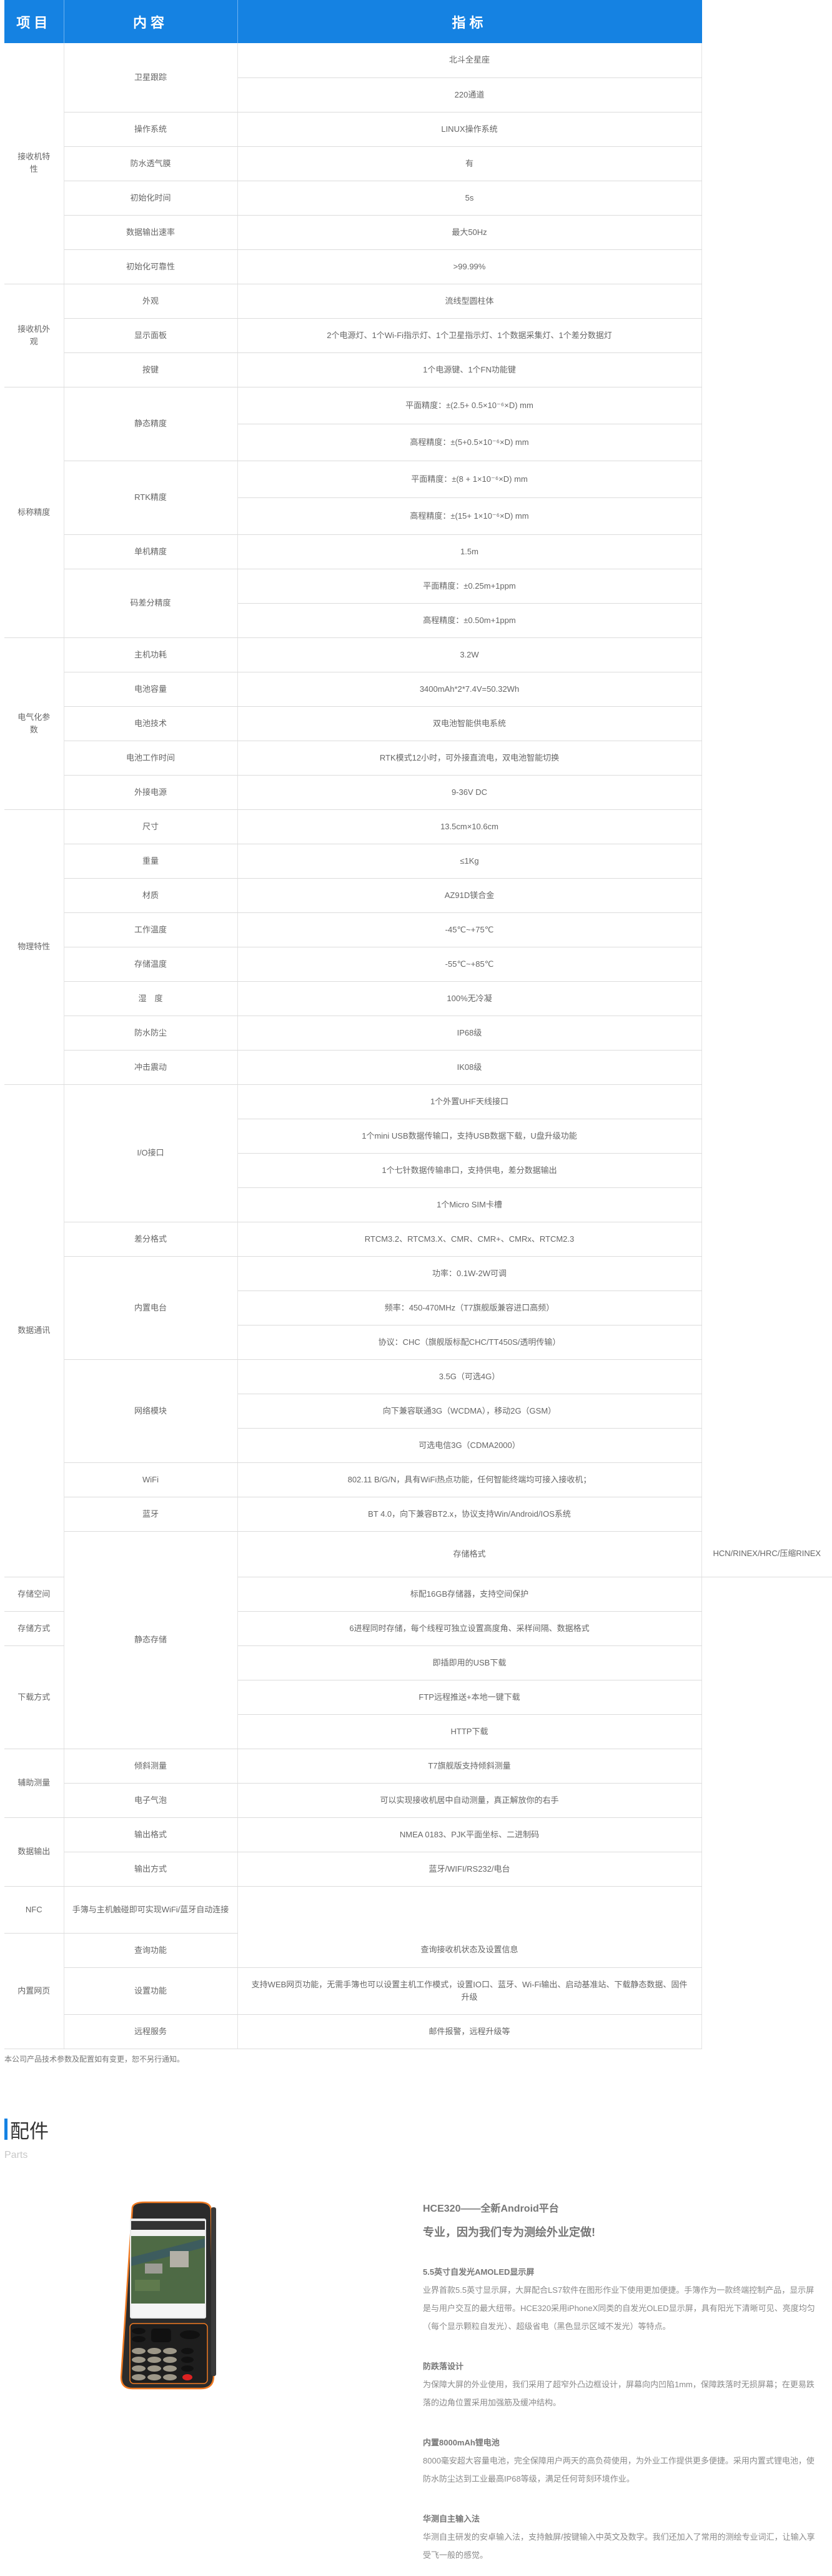 This screenshot has width=832, height=2576. Describe the element at coordinates (470, 1909) in the screenshot. I see `spec-value` at that location.